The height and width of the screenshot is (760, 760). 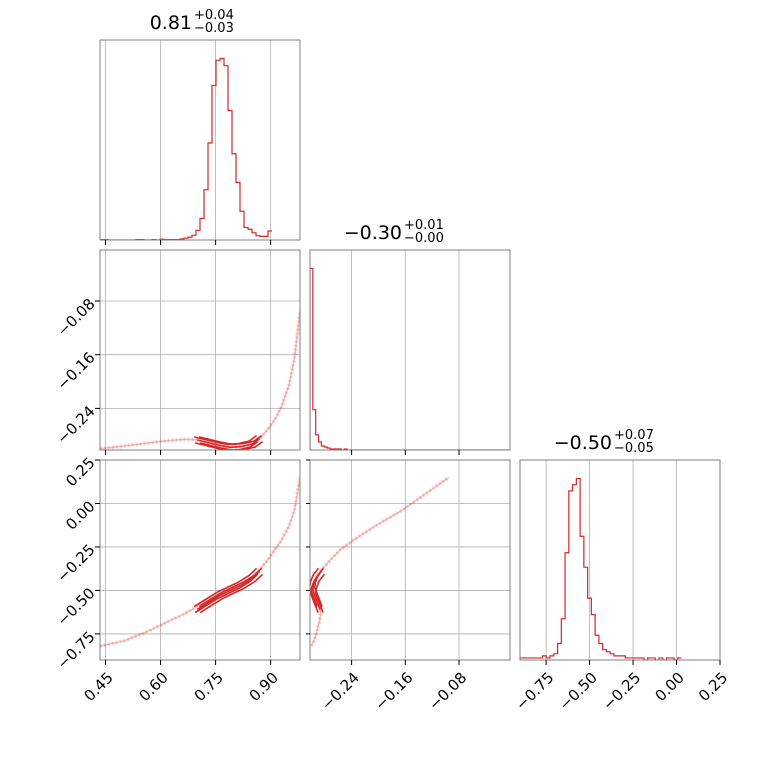 I want to click on y-tick-label: −0.16, so click(x=75, y=371).